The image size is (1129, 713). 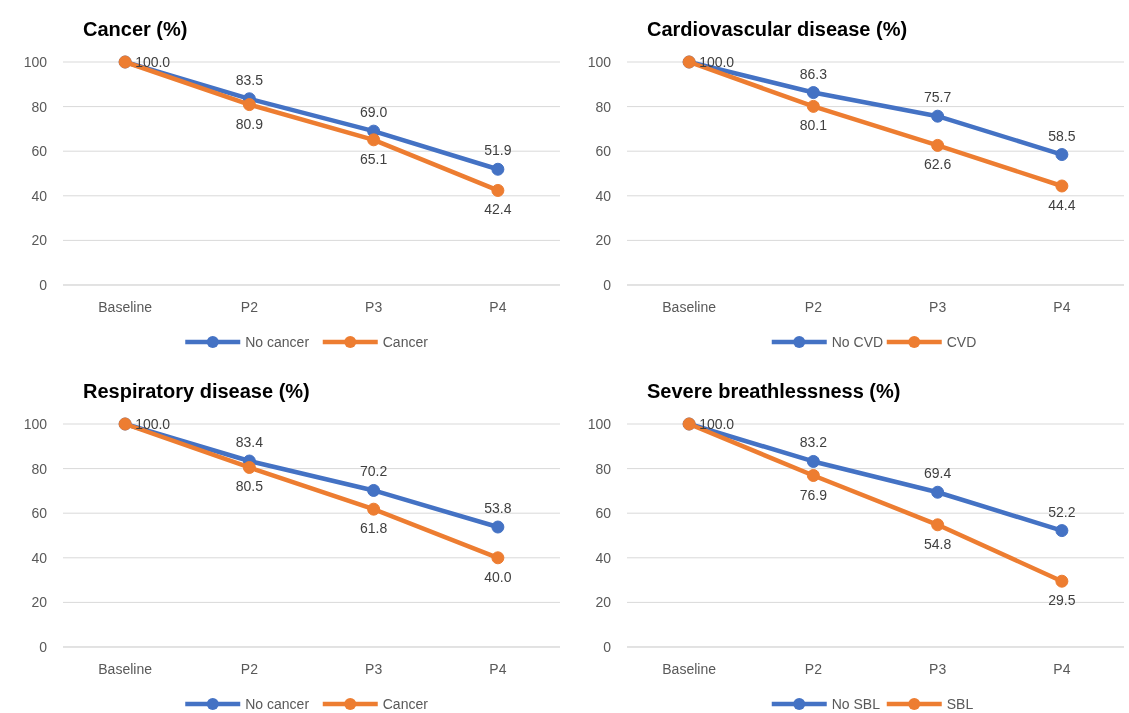 What do you see at coordinates (1062, 600) in the screenshot?
I see `data-label: 29.5` at bounding box center [1062, 600].